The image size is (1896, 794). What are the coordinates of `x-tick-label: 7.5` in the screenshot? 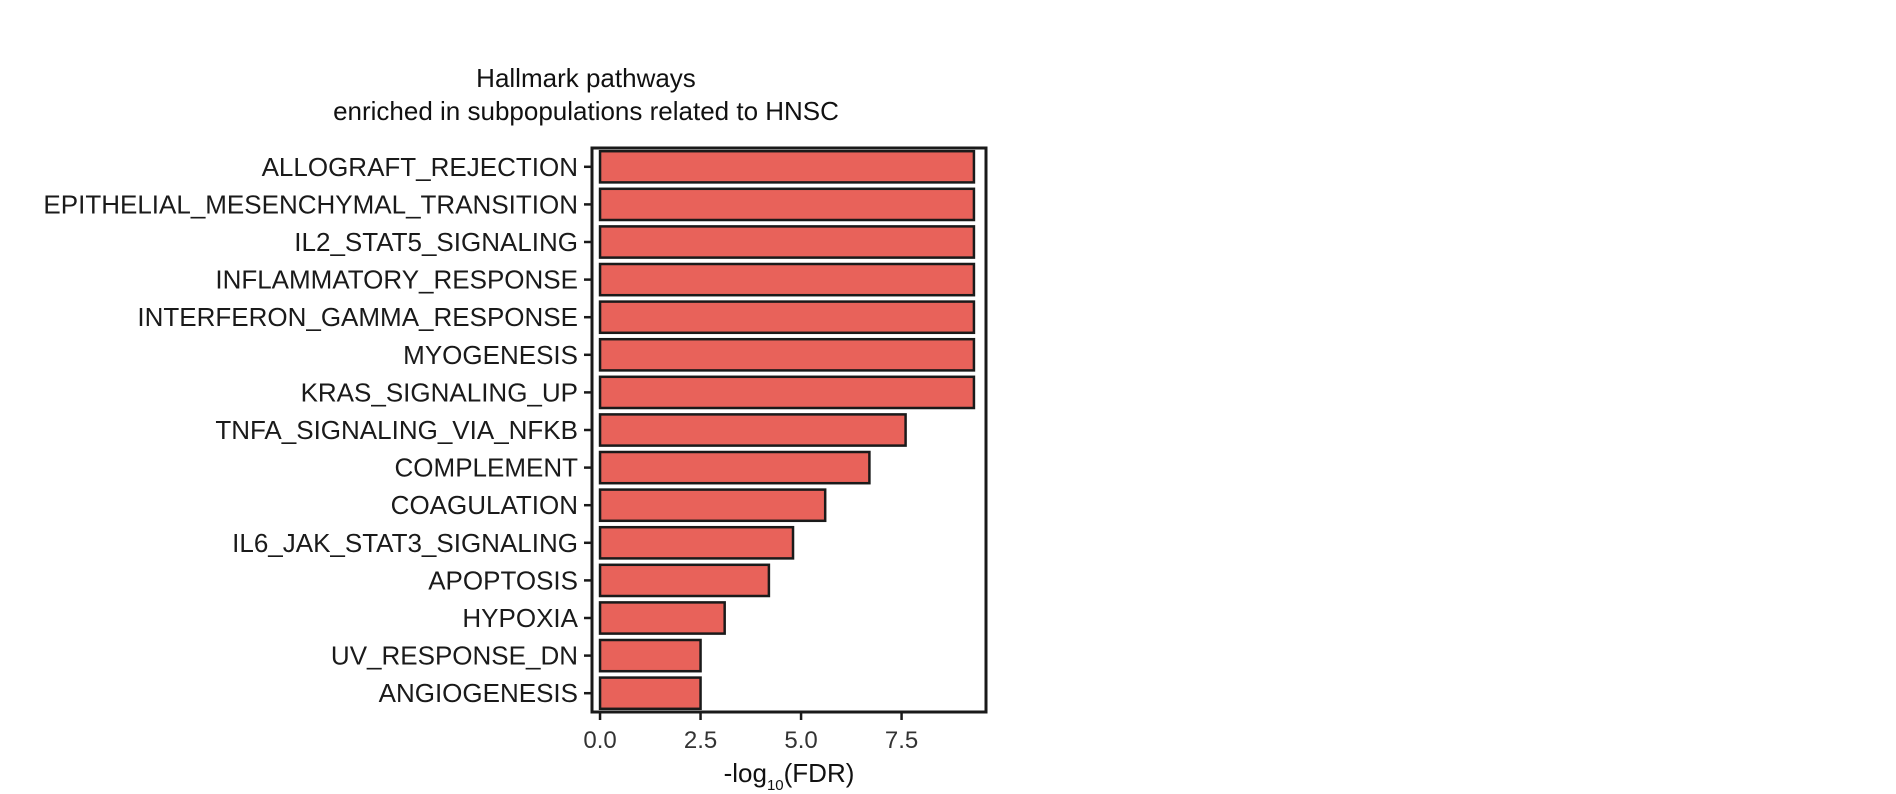 It's located at (901, 740).